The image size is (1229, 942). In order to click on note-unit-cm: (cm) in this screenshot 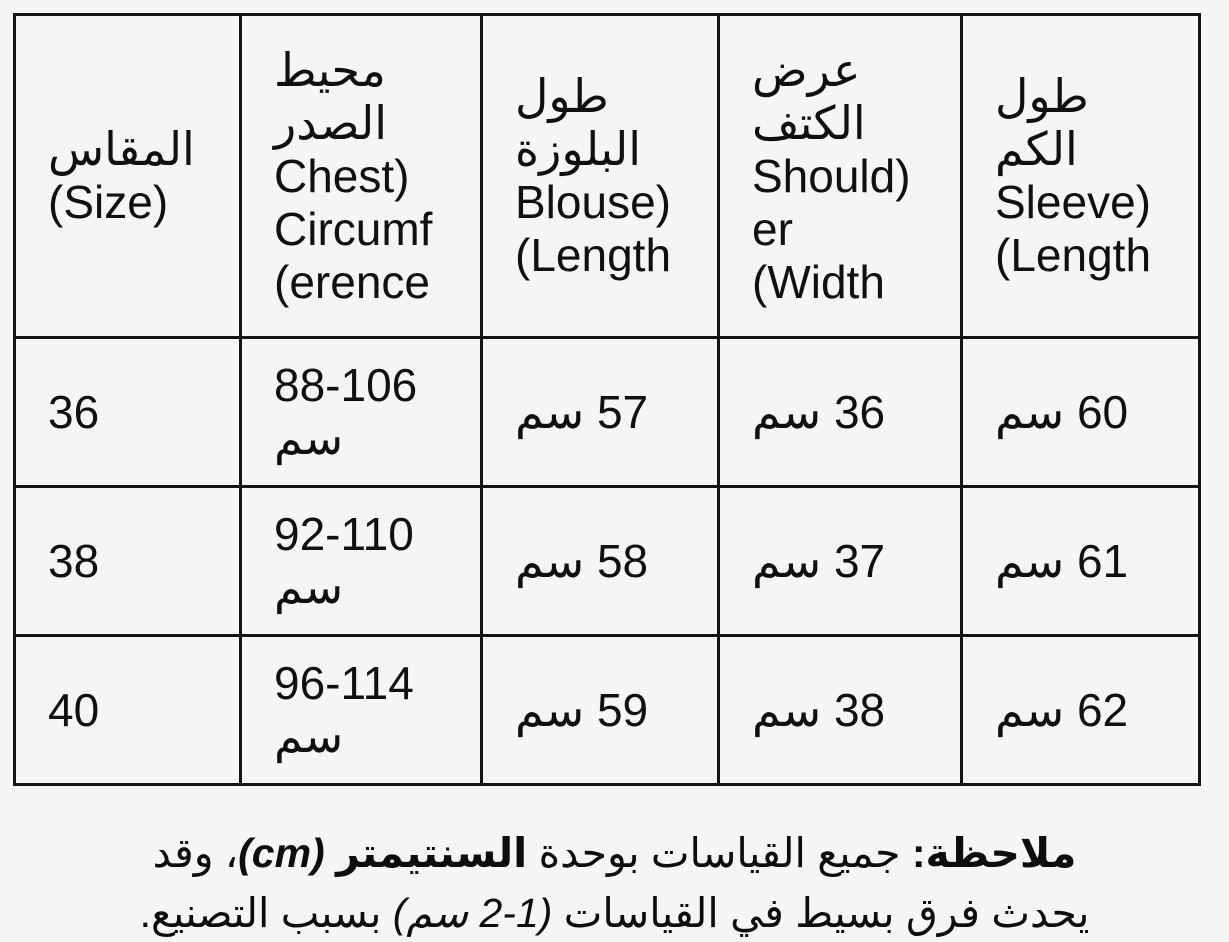, I will do `click(287, 853)`.